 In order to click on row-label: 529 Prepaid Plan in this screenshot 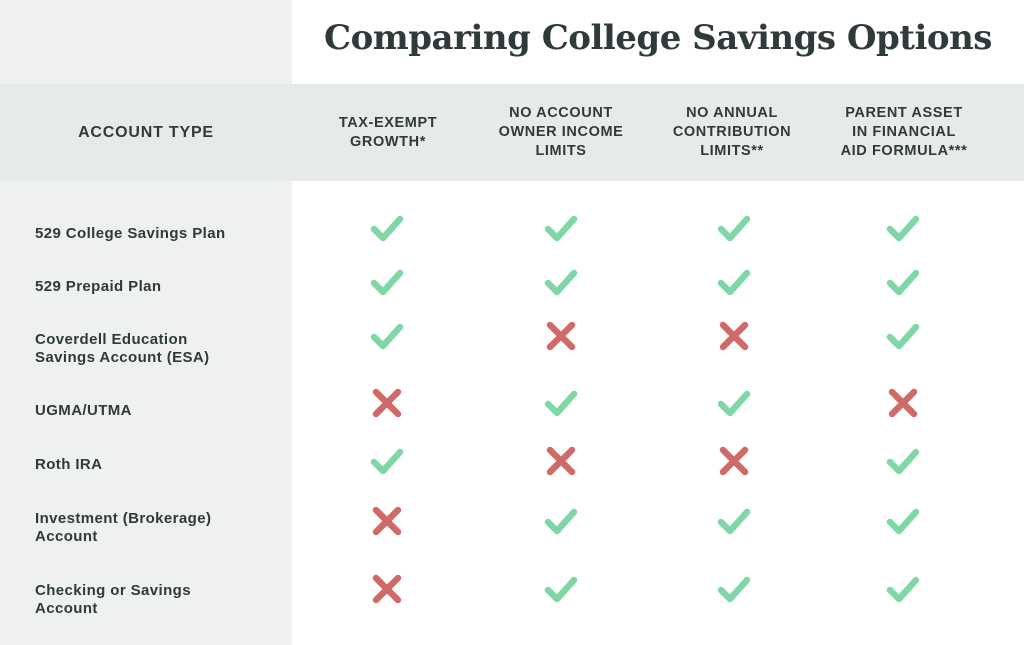, I will do `click(98, 286)`.